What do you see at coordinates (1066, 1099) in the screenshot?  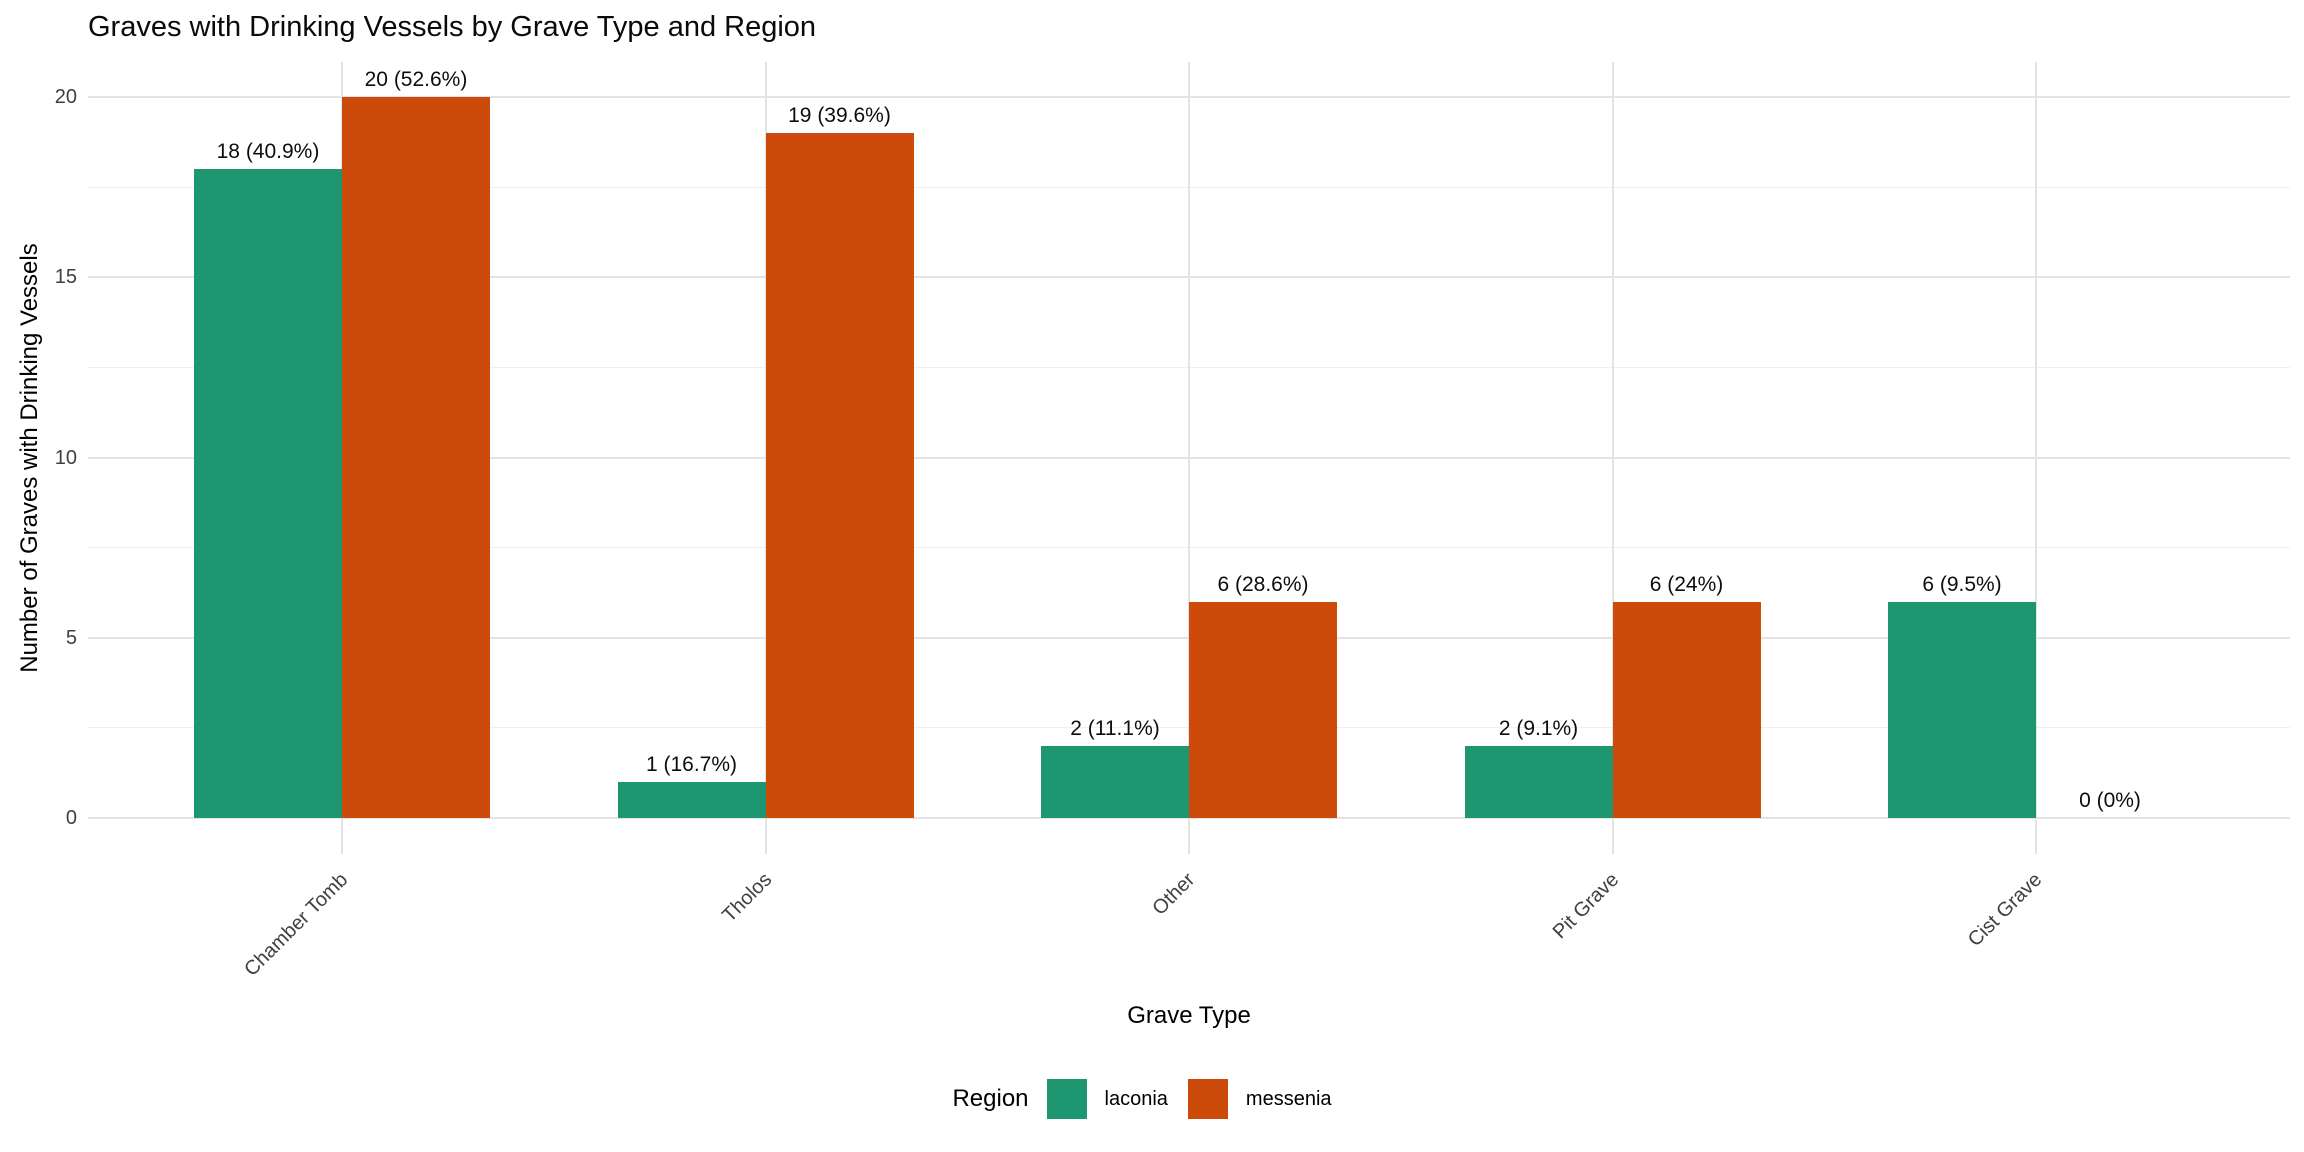 I see `legend-swatch-laconia` at bounding box center [1066, 1099].